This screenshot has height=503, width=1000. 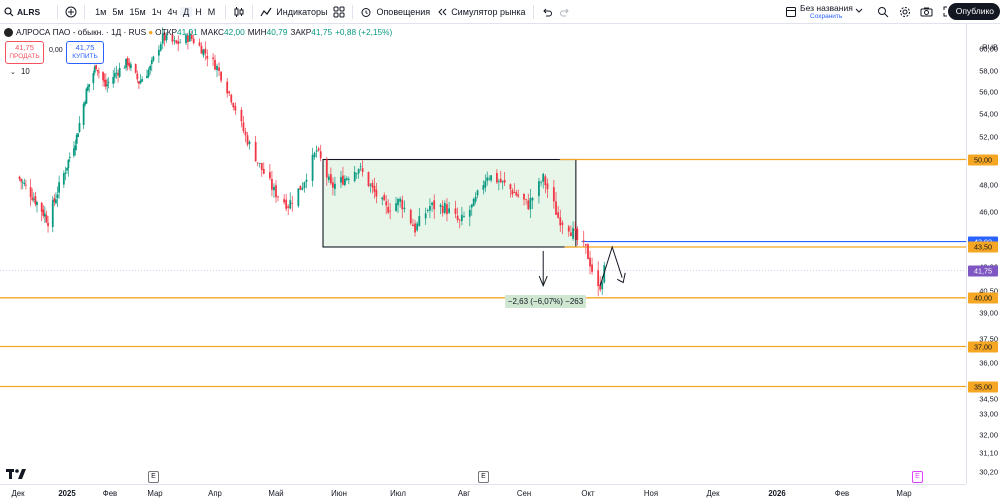 I want to click on tradingview-logo, so click(x=16, y=474).